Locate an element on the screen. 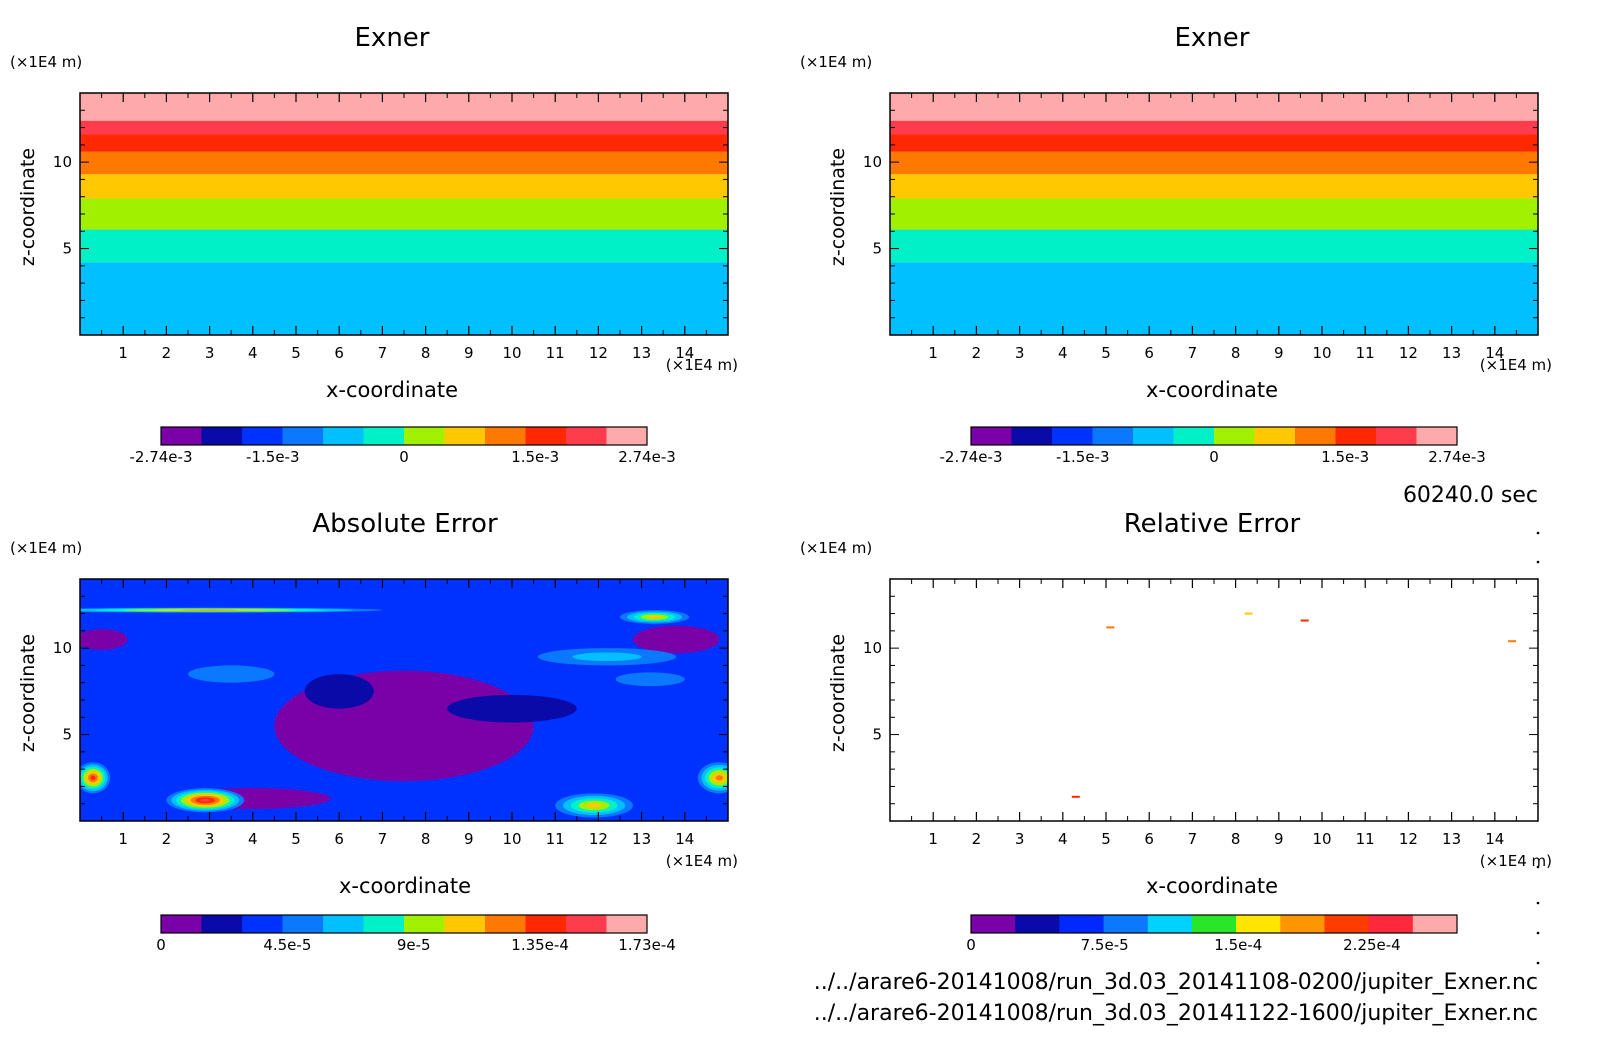 The width and height of the screenshot is (1604, 1054). x-tick-label: 9 is located at coordinates (1279, 839).